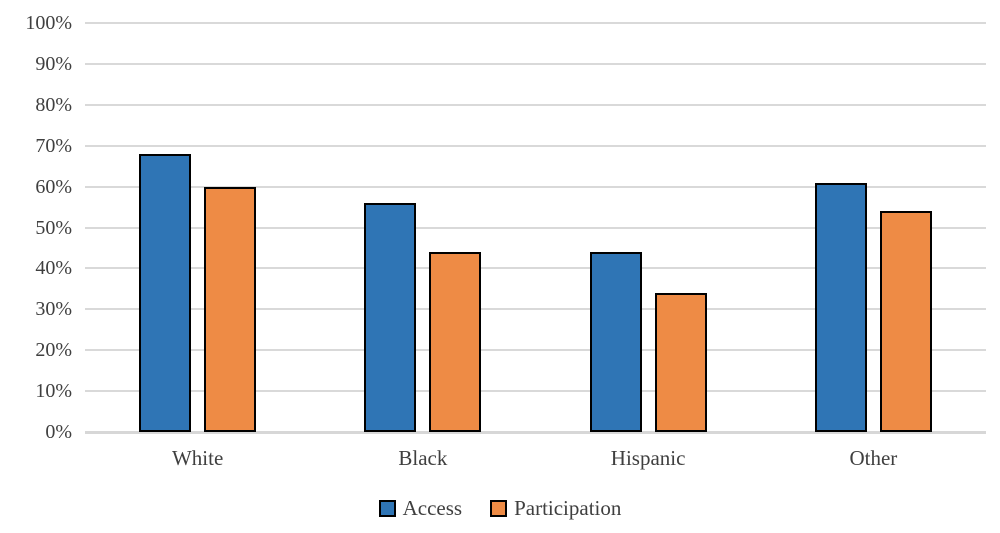 Image resolution: width=1000 pixels, height=533 pixels. I want to click on bar-access-other, so click(840, 307).